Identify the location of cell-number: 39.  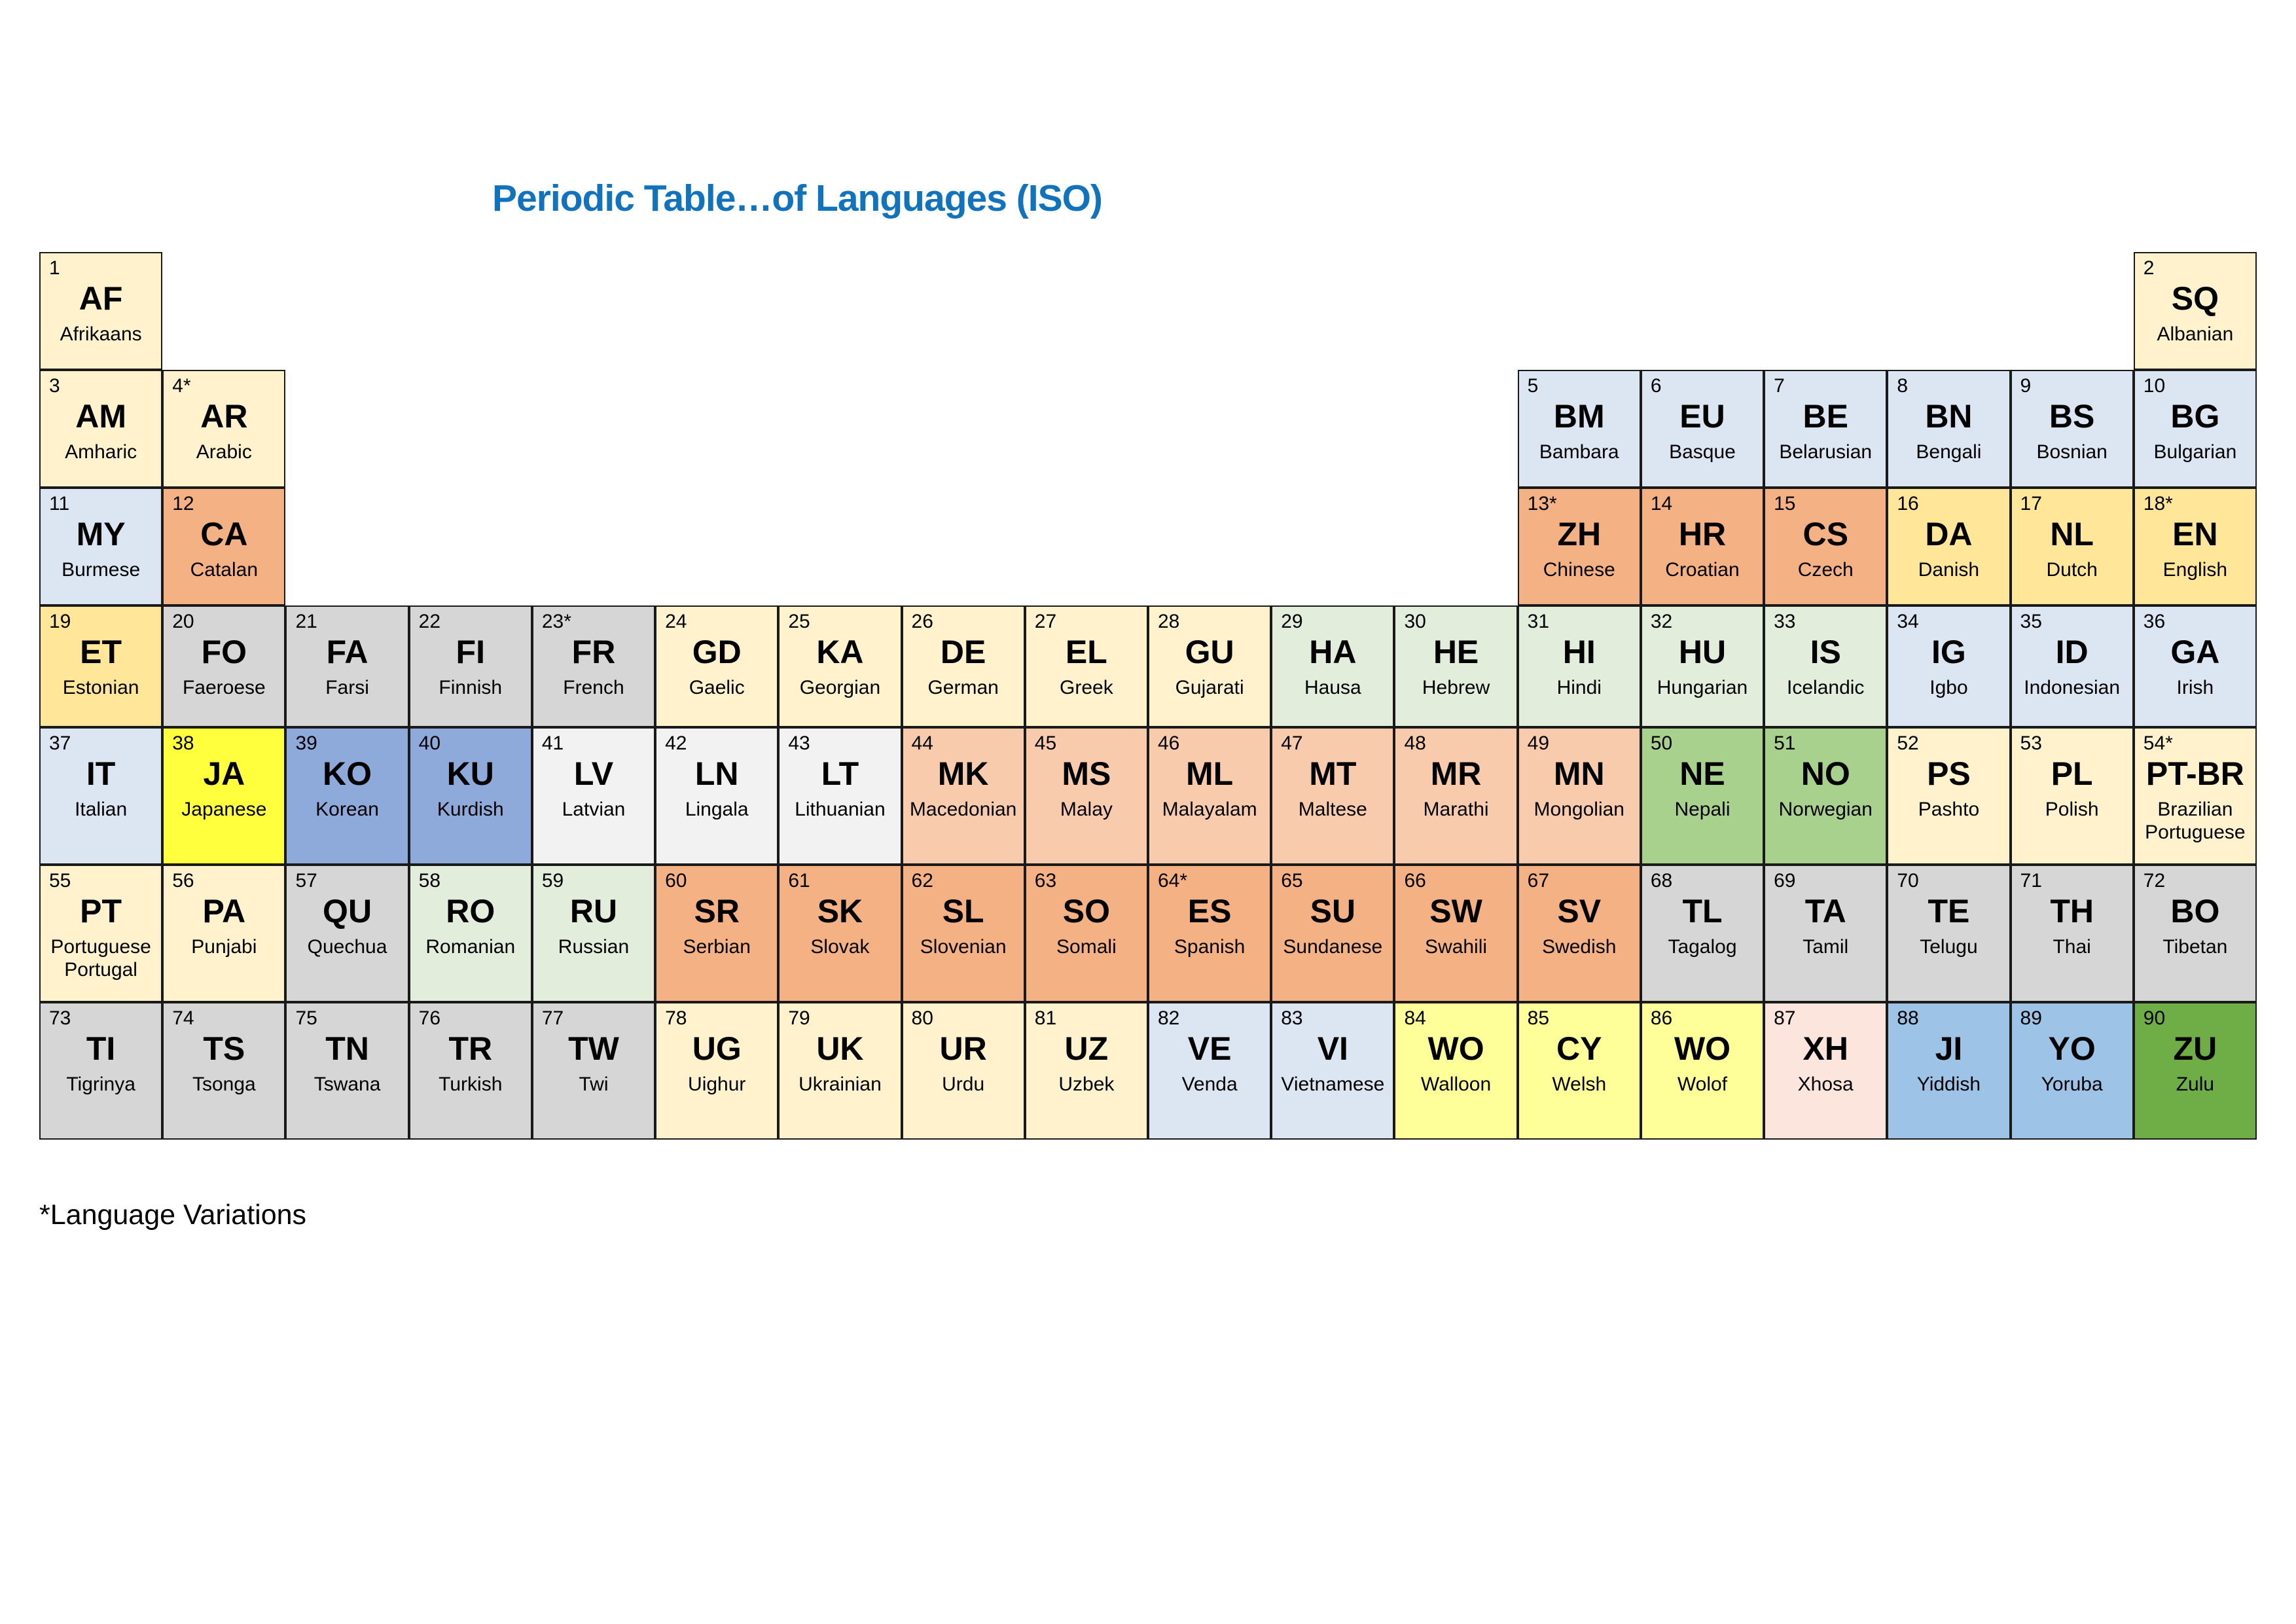
(306, 743).